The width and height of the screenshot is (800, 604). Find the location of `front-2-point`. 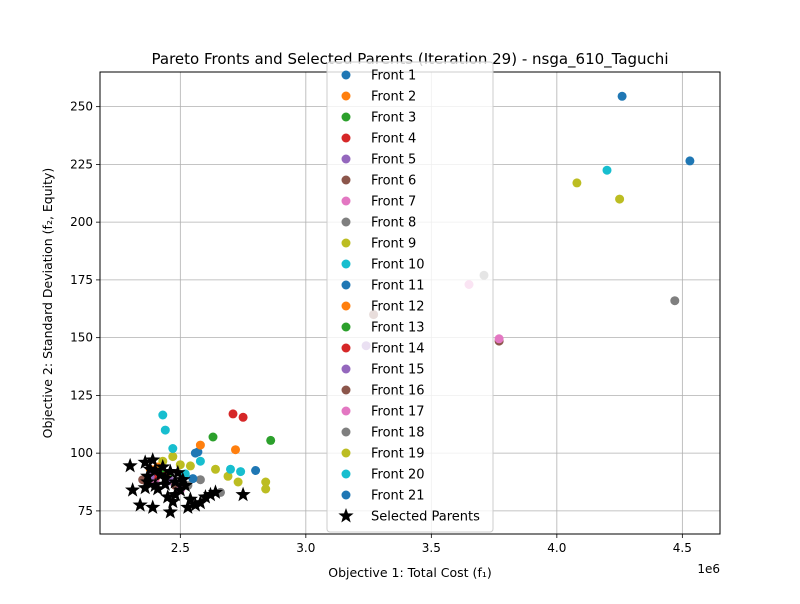

front-2-point is located at coordinates (200, 445).